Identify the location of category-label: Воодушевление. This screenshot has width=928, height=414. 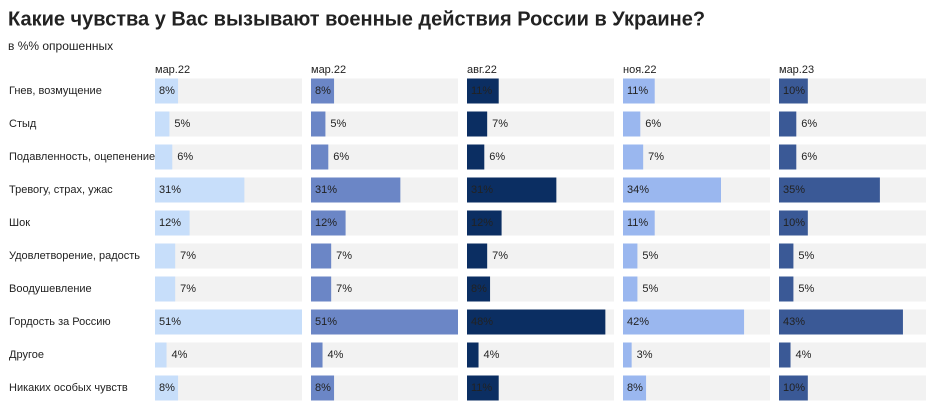
(50, 289).